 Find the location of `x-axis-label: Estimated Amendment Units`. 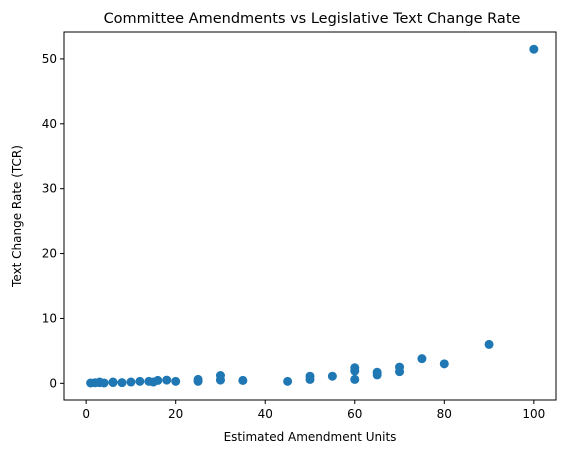

x-axis-label: Estimated Amendment Units is located at coordinates (310, 437).